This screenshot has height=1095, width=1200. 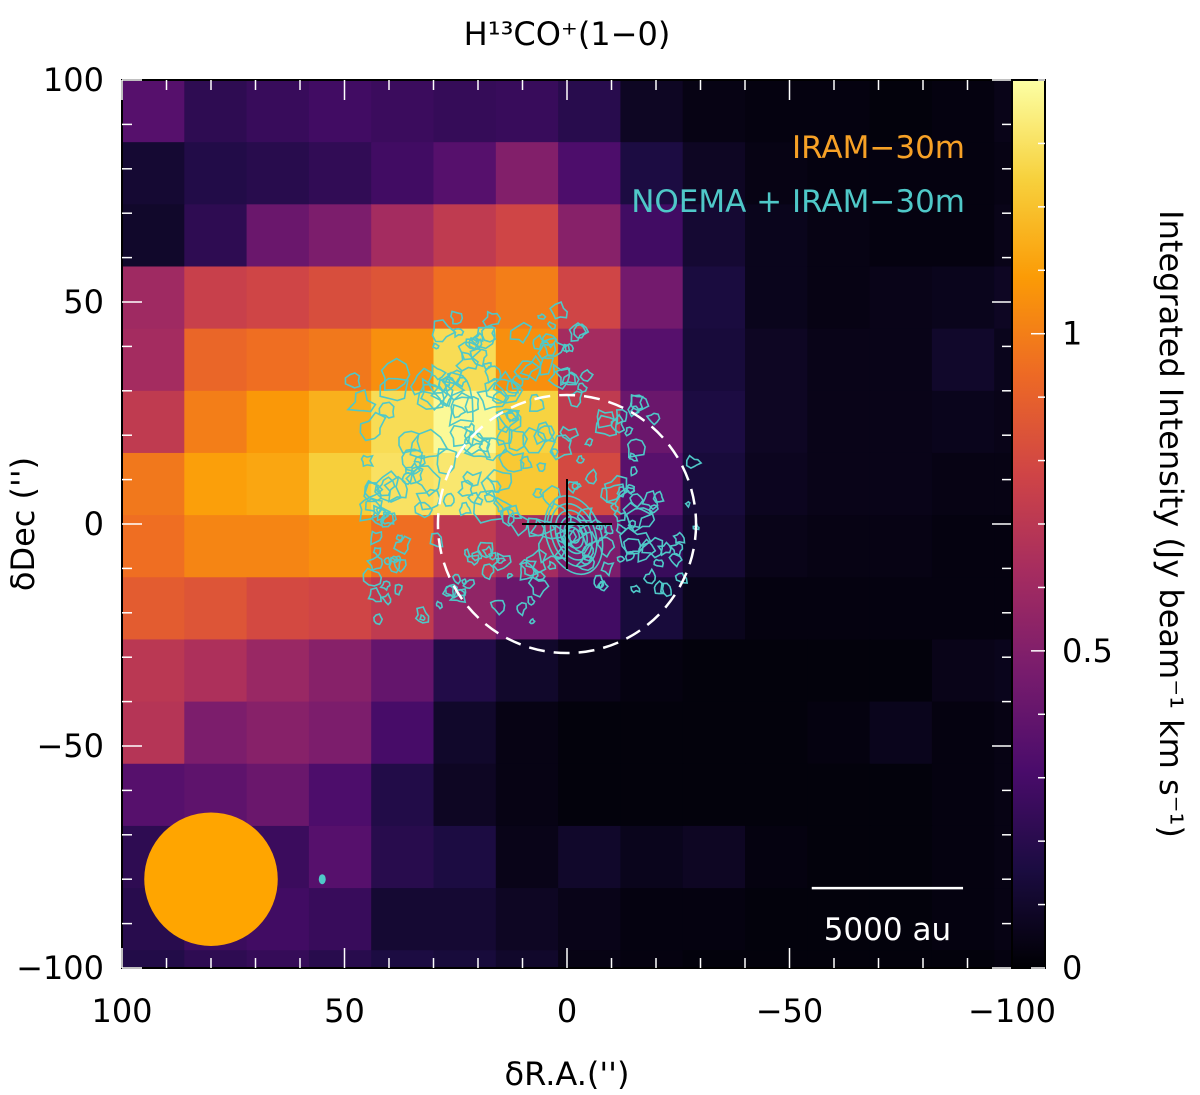 I want to click on legend-noema-iram: NOEMA + IRAM−30m, so click(x=798, y=202).